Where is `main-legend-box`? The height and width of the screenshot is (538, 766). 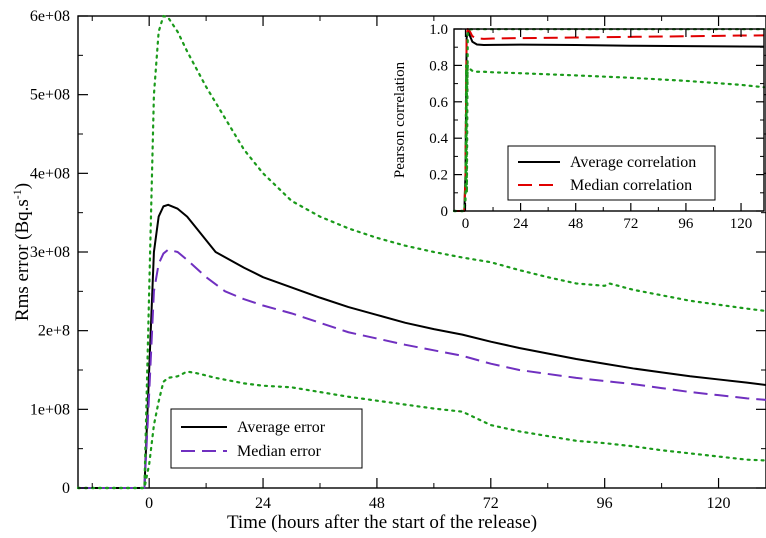 main-legend-box is located at coordinates (266, 438).